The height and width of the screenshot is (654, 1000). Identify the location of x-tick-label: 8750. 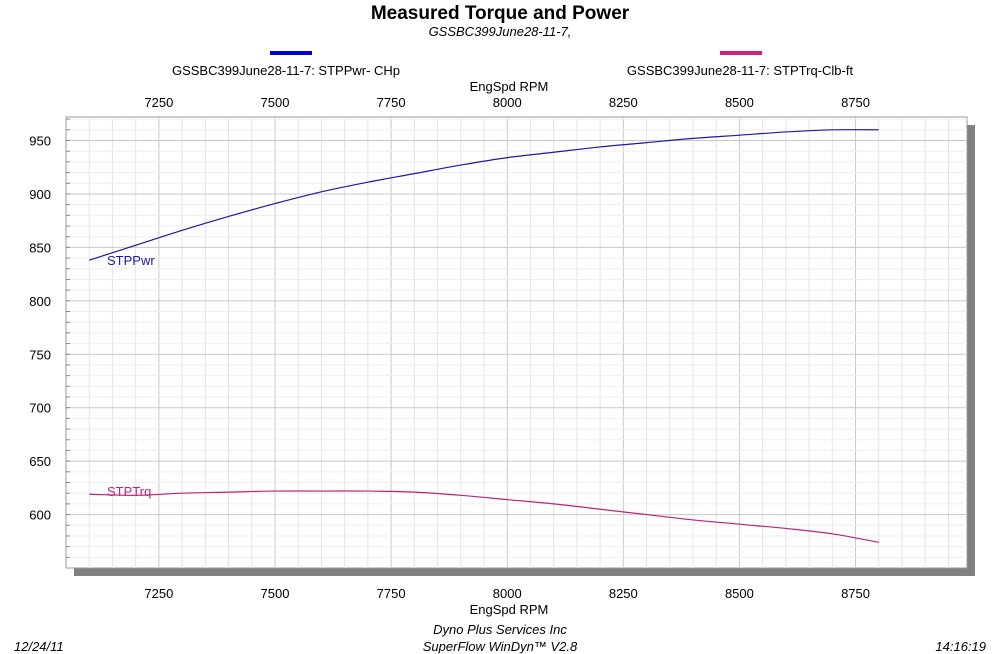
(855, 593).